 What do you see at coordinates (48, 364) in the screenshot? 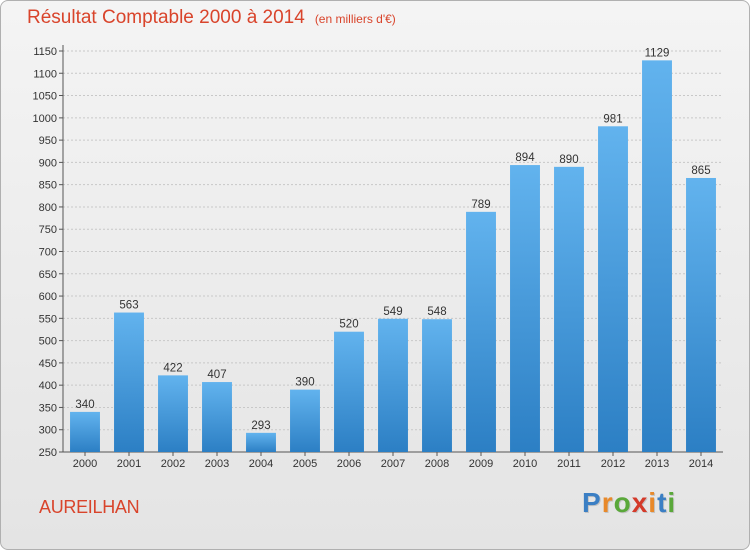
I see `y-tick-label: 450` at bounding box center [48, 364].